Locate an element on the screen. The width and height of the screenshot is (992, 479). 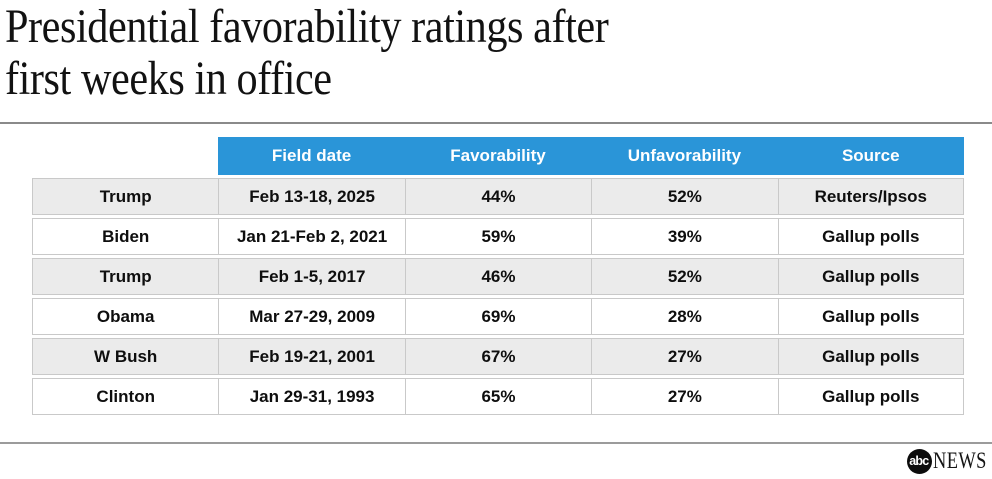
favorability-cell: 46% is located at coordinates (498, 276).